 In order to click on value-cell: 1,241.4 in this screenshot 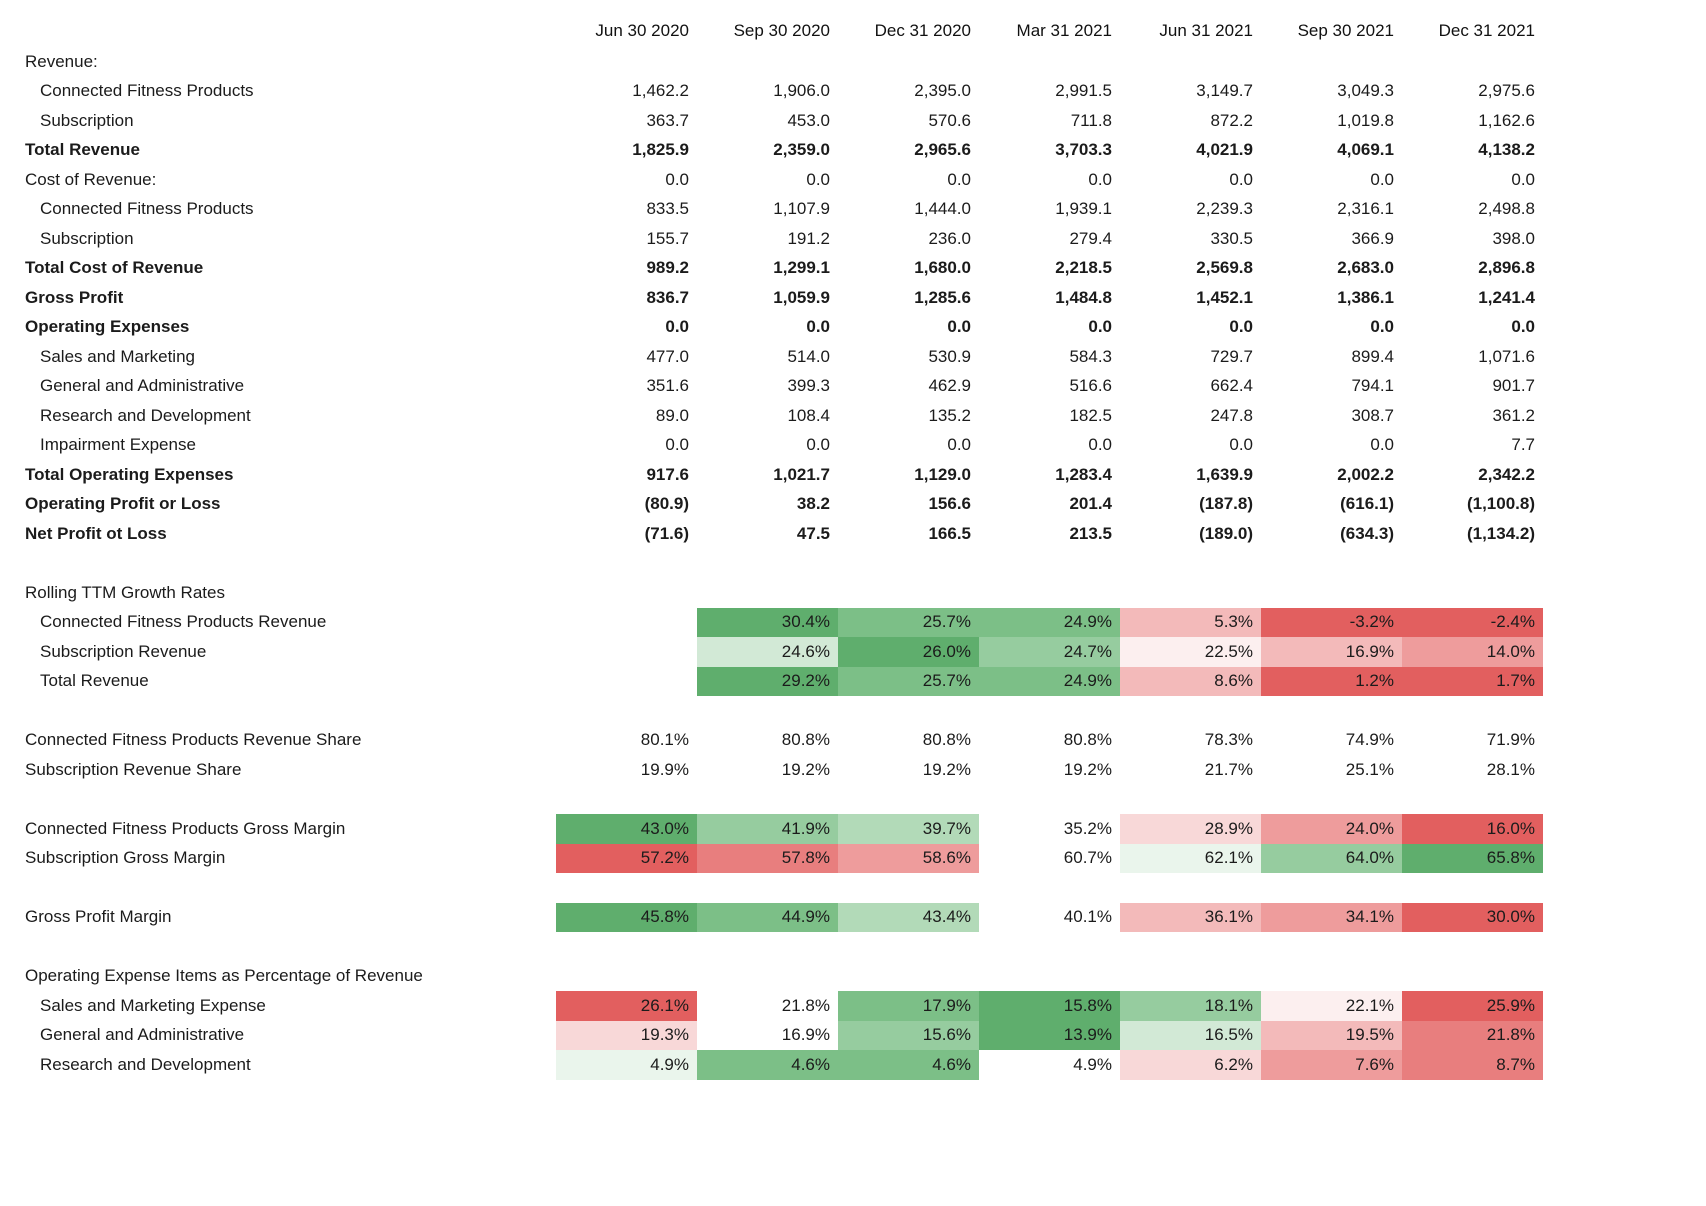, I will do `click(1506, 297)`.